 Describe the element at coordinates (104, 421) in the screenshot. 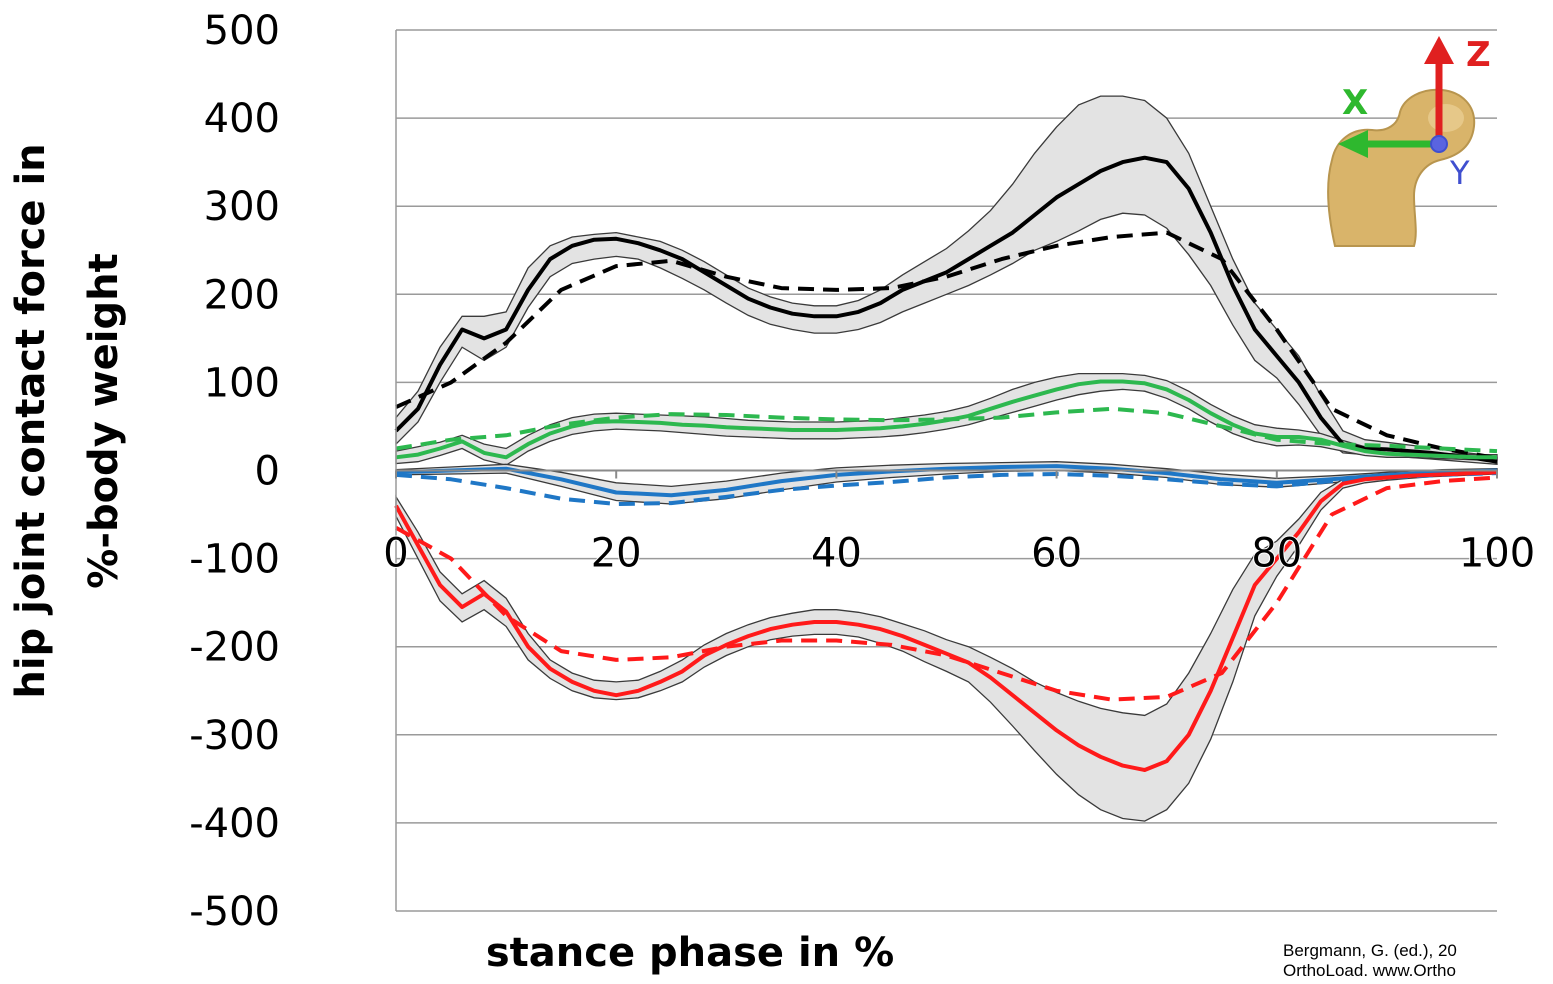

I see `y-axis-title-line-2: %-body weight` at that location.